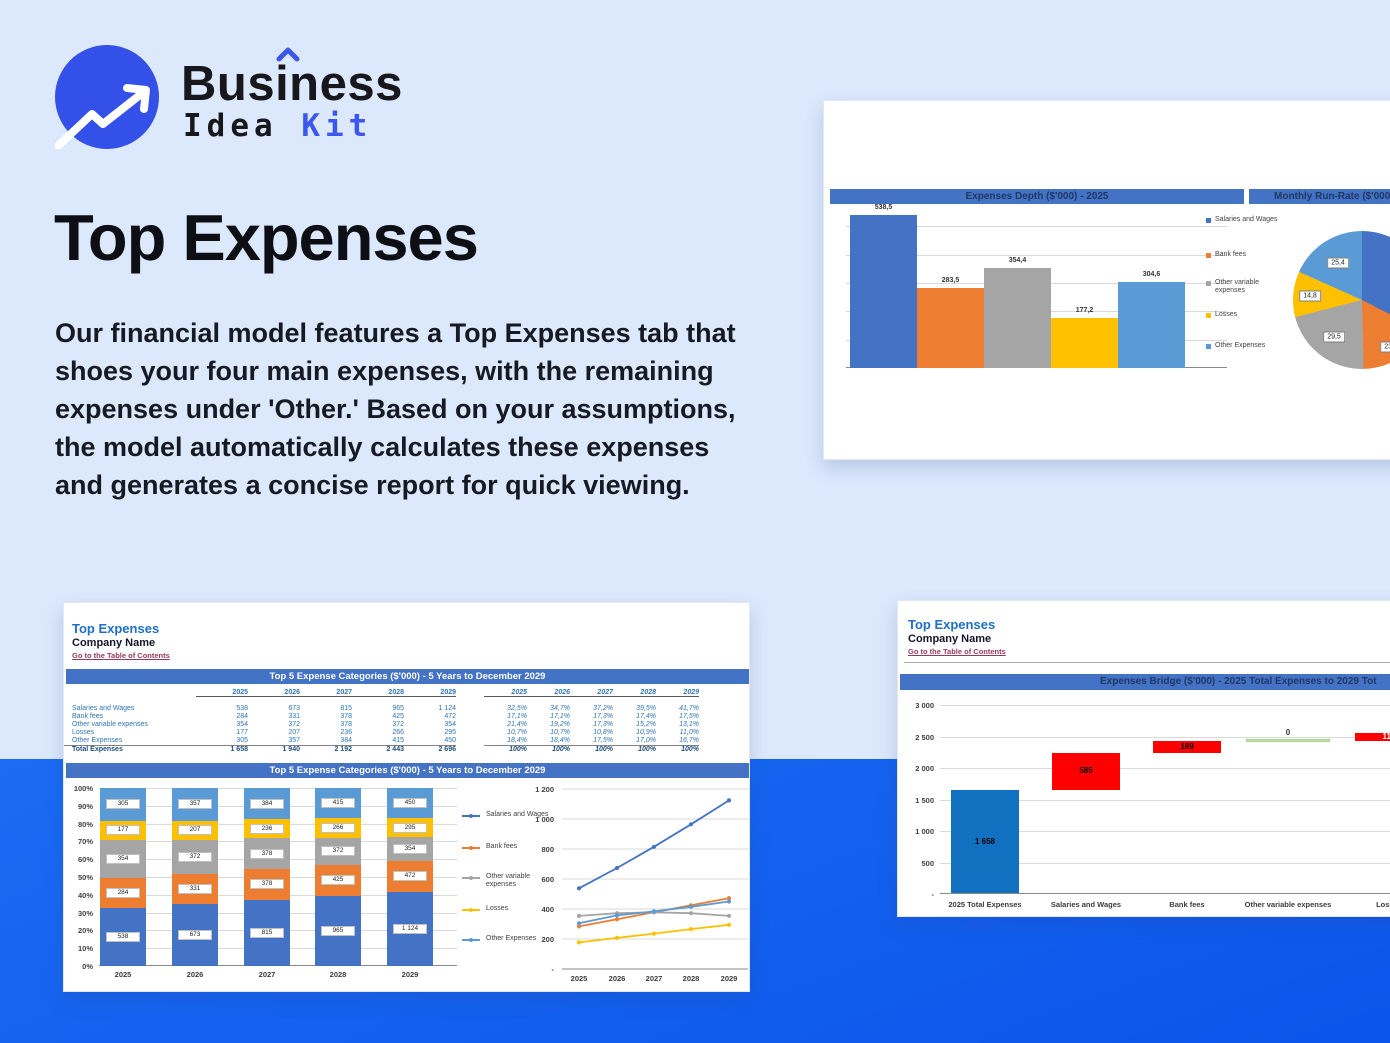 The image size is (1390, 1043). Describe the element at coordinates (933, 894) in the screenshot. I see `waterfall-y-tick: -` at that location.